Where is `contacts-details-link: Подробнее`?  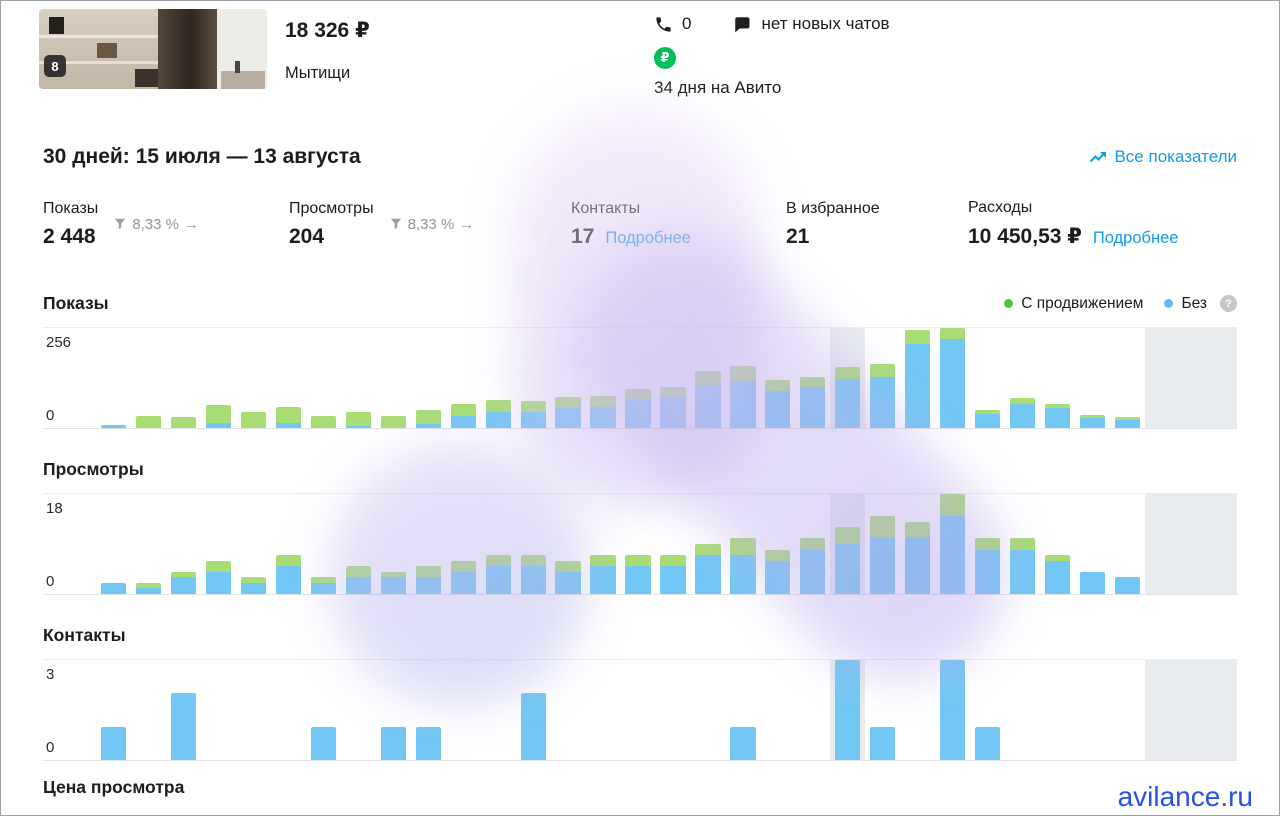 contacts-details-link: Подробнее is located at coordinates (648, 237).